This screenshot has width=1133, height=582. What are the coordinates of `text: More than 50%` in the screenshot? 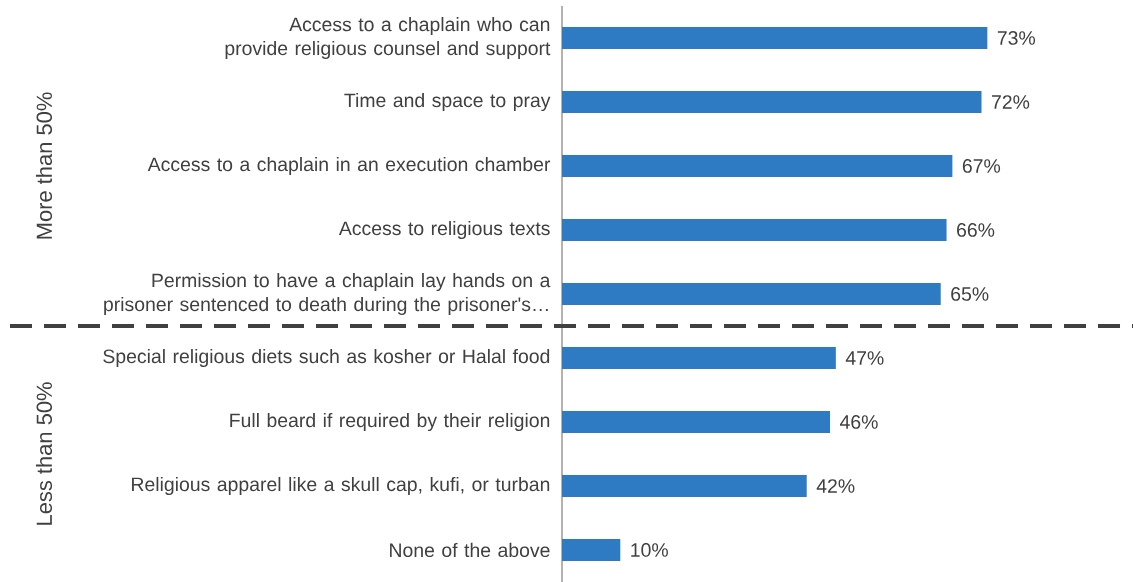 It's located at (44, 165).